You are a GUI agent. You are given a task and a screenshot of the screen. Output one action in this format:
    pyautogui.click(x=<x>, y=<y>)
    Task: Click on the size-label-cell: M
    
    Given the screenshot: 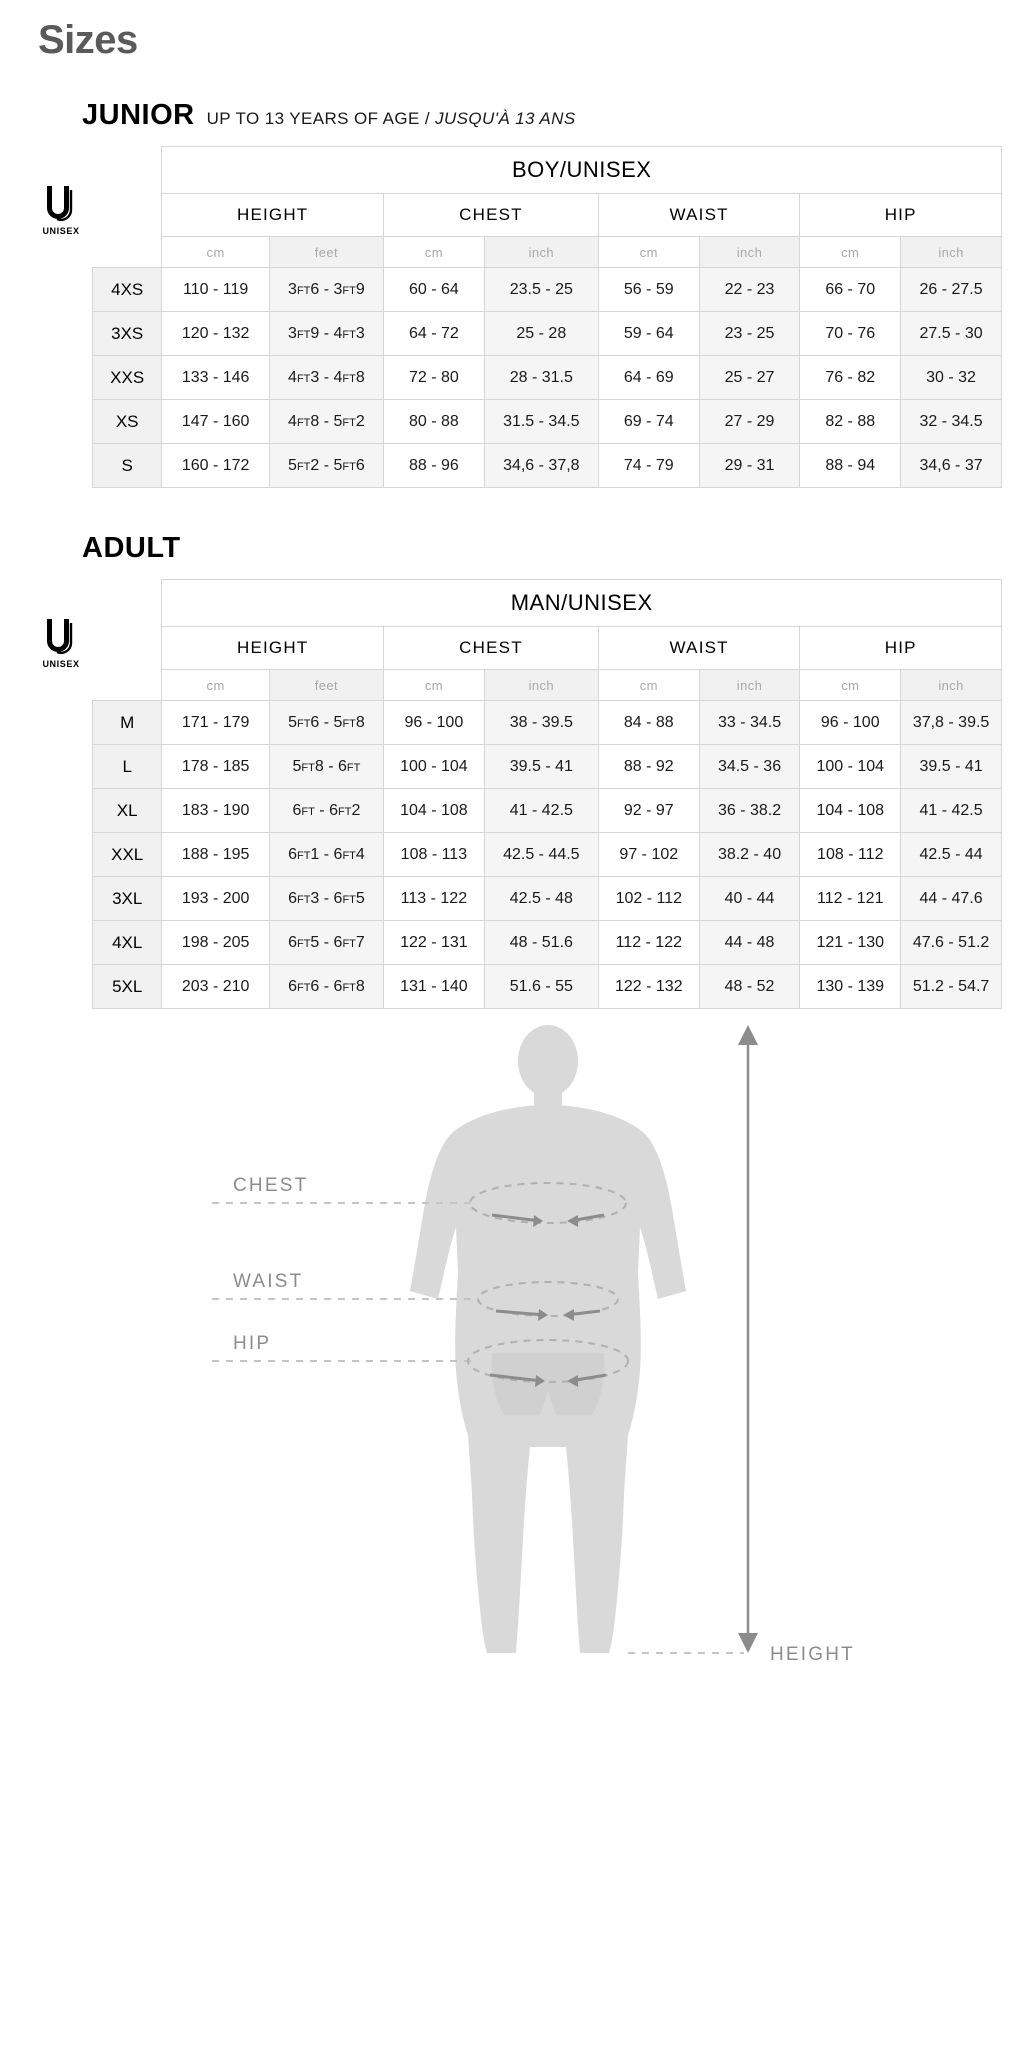 What is the action you would take?
    pyautogui.click(x=127, y=722)
    